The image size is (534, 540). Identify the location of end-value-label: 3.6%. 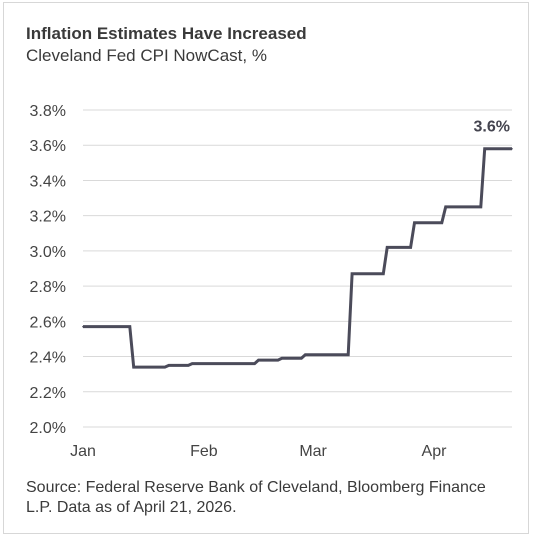
(492, 127).